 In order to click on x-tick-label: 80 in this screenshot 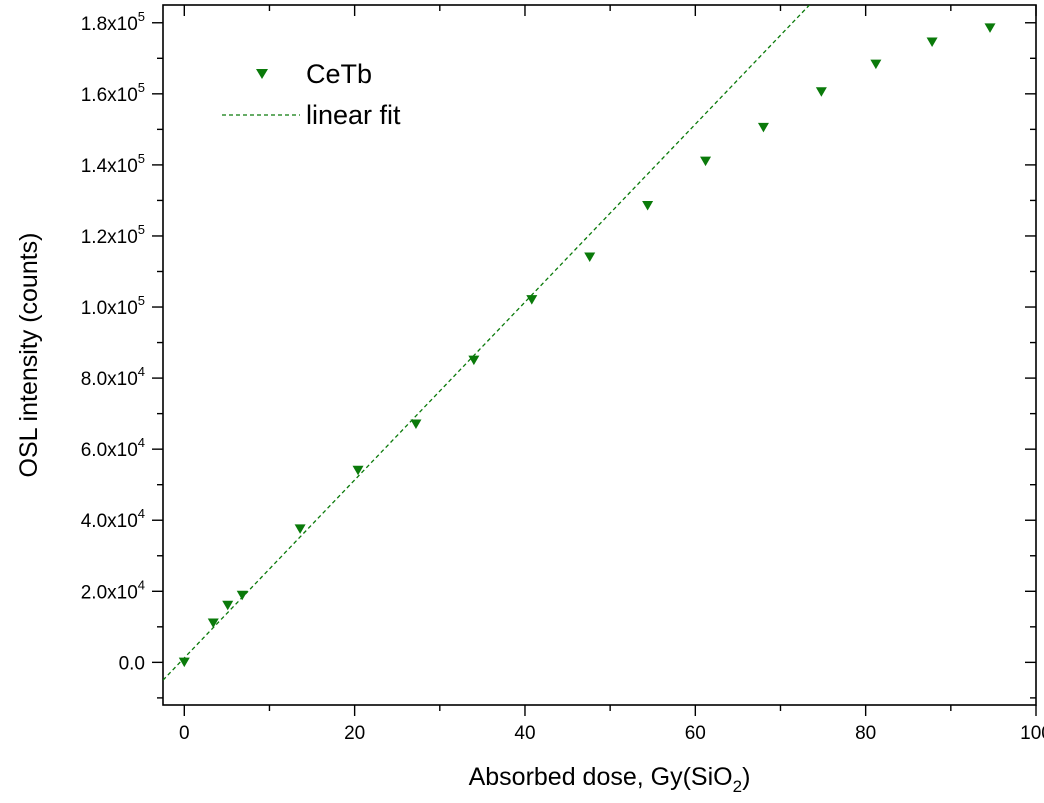, I will do `click(865, 733)`.